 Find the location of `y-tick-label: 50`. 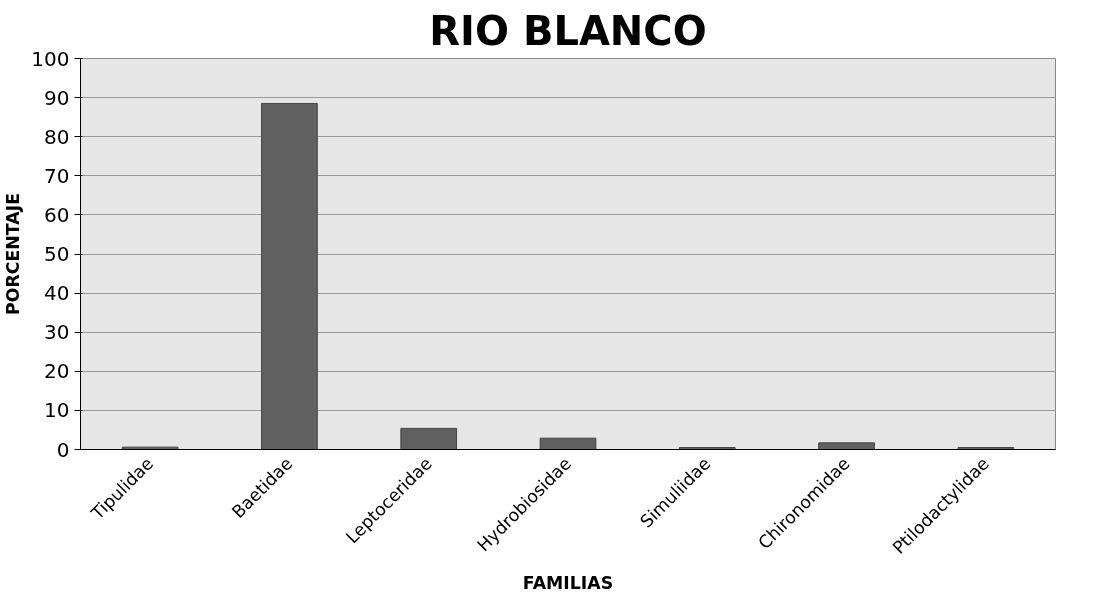

y-tick-label: 50 is located at coordinates (57, 254).